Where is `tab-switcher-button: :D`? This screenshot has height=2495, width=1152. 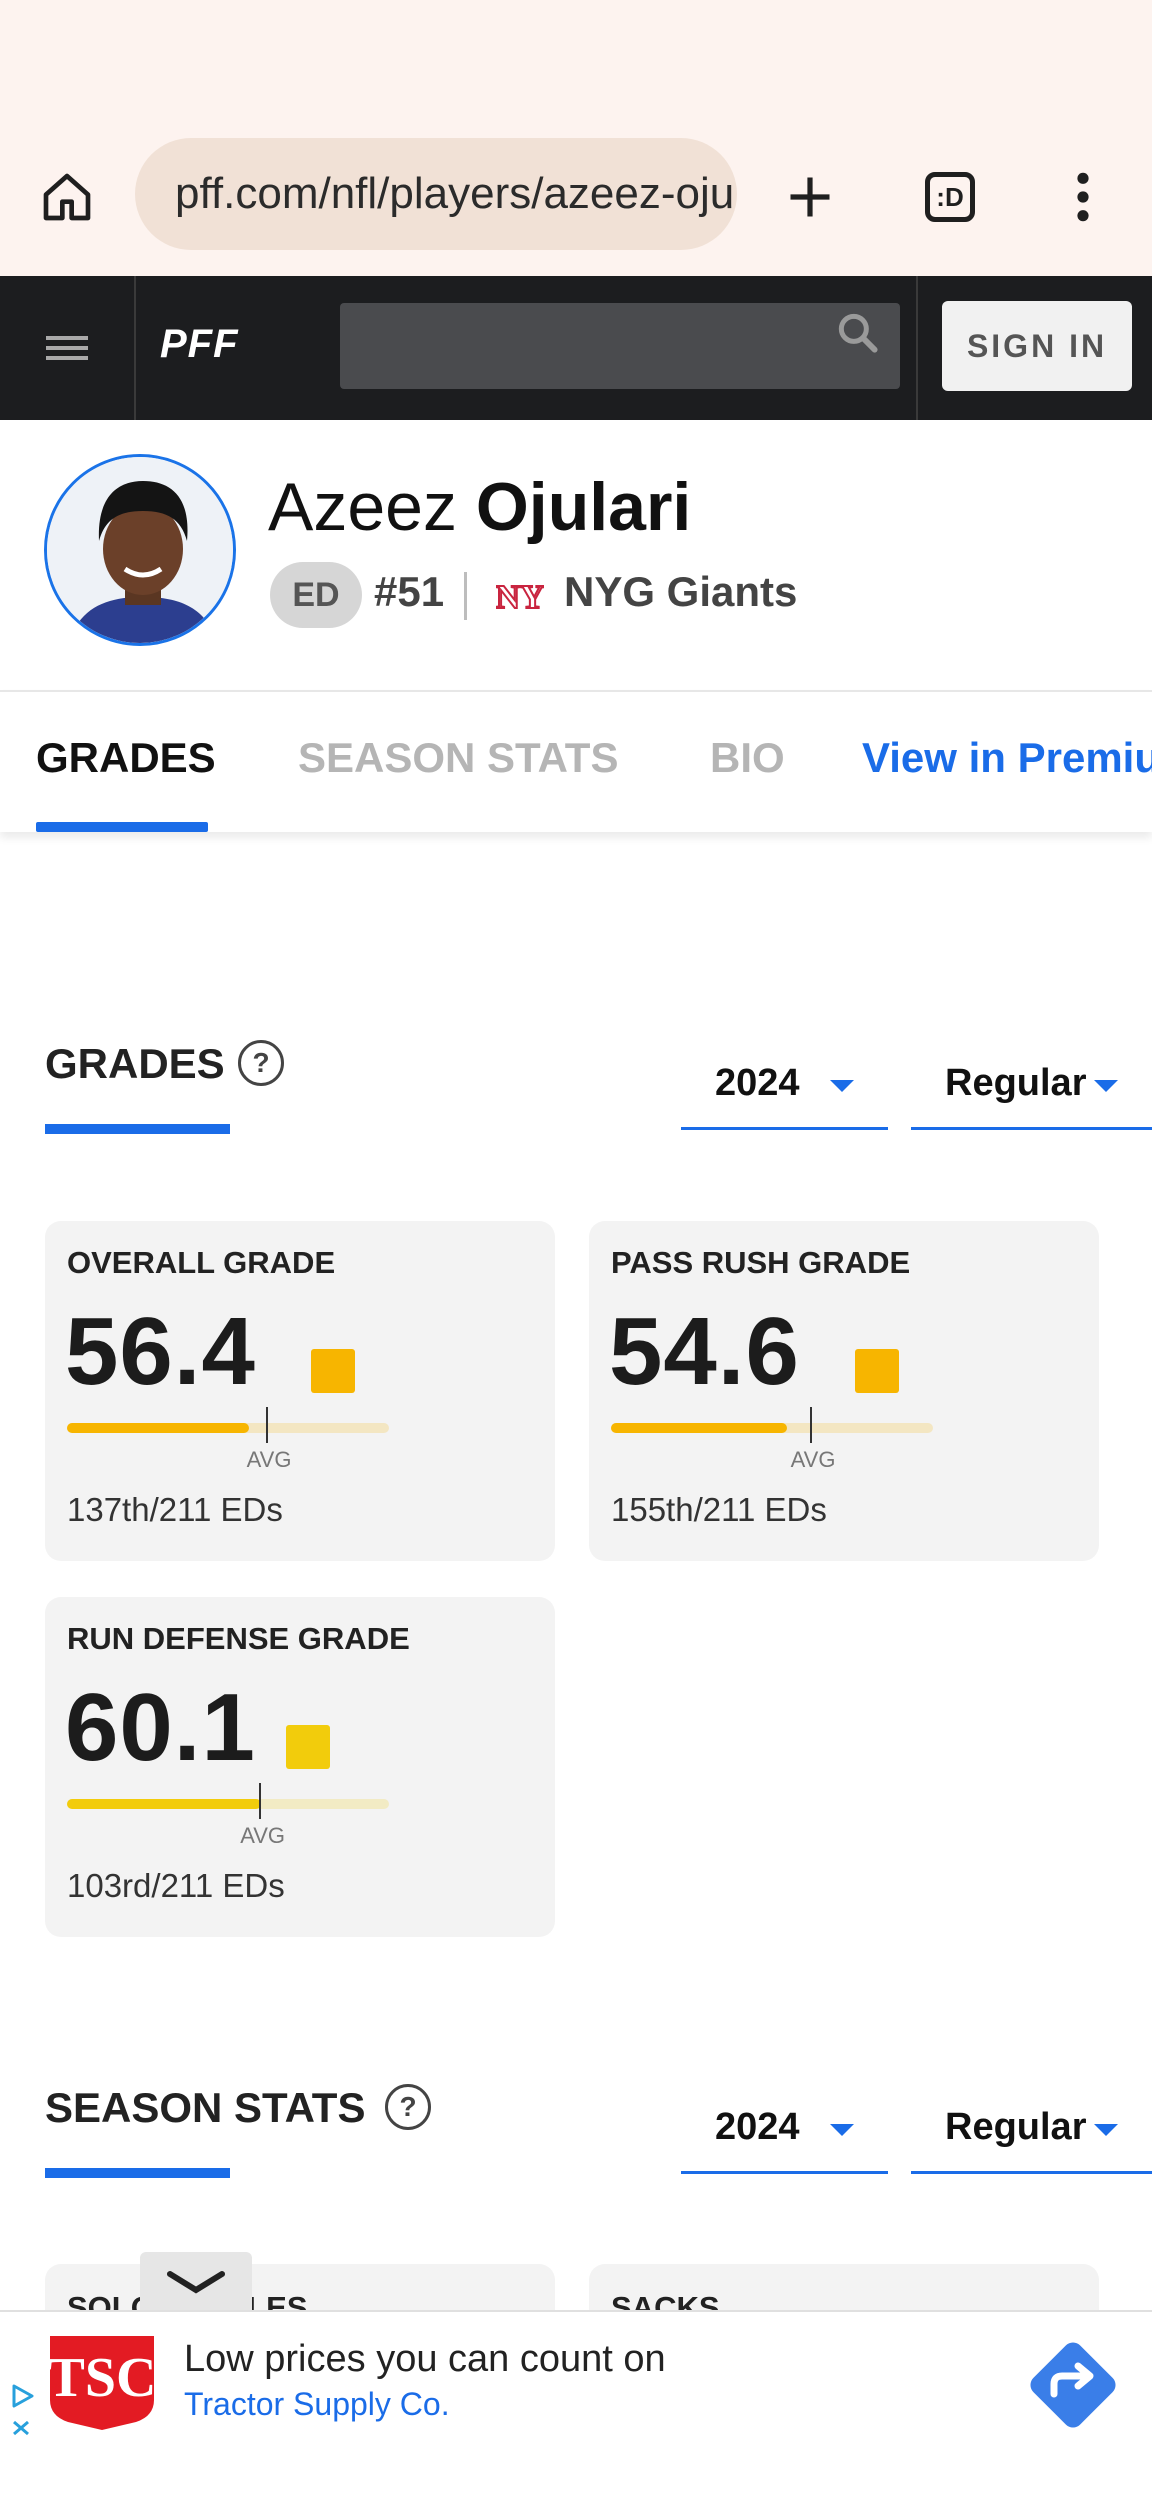 tab-switcher-button: :D is located at coordinates (950, 197).